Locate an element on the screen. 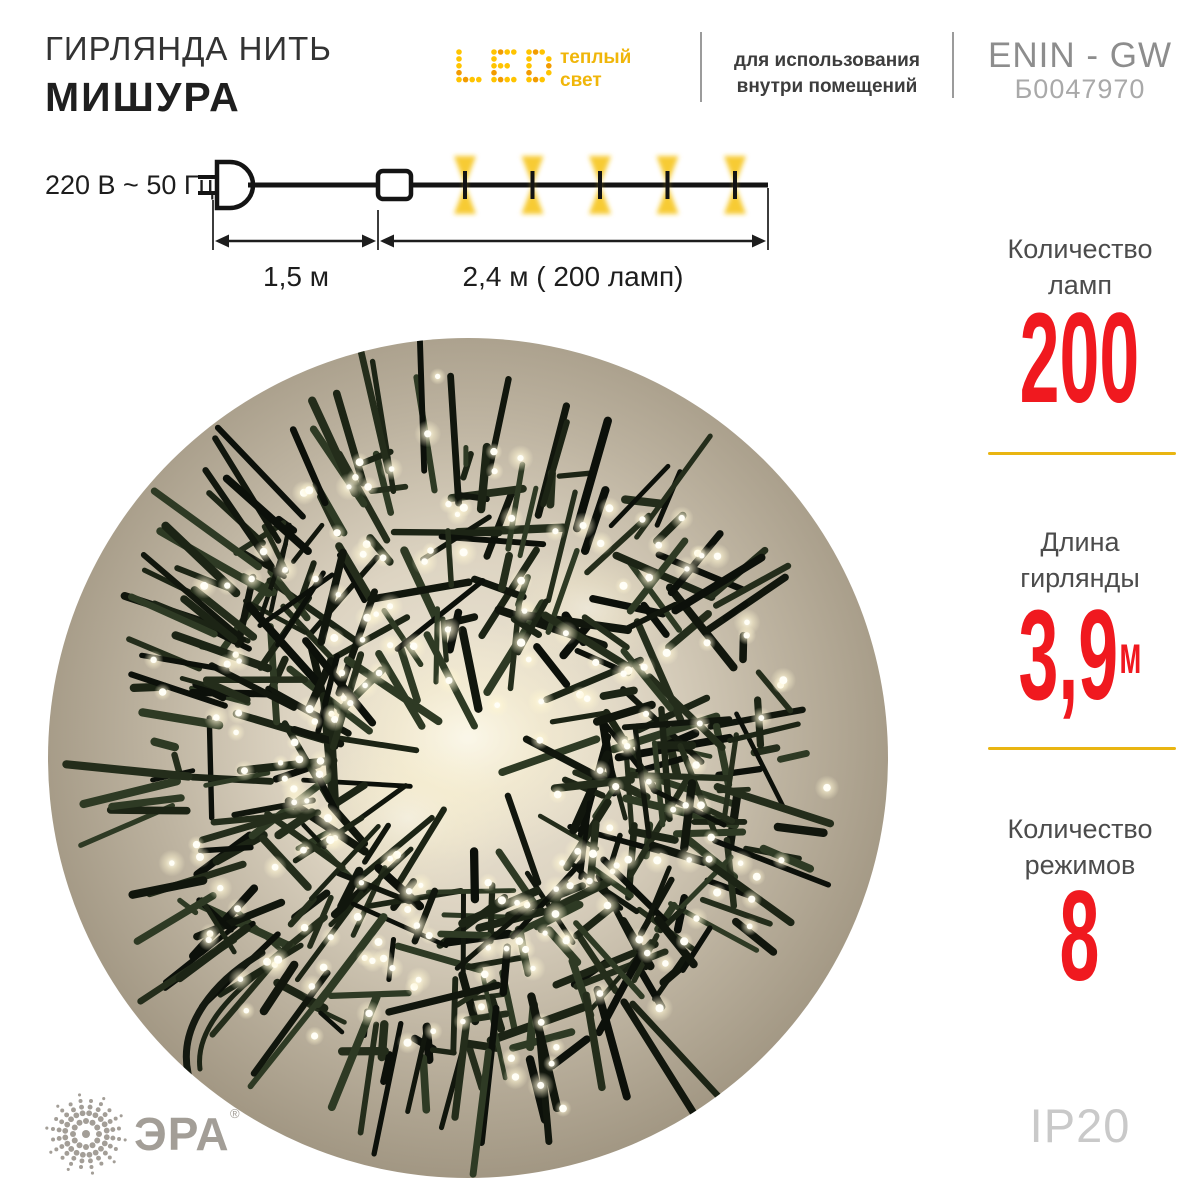  spec-value-length: 3,9 м is located at coordinates (1080, 655).